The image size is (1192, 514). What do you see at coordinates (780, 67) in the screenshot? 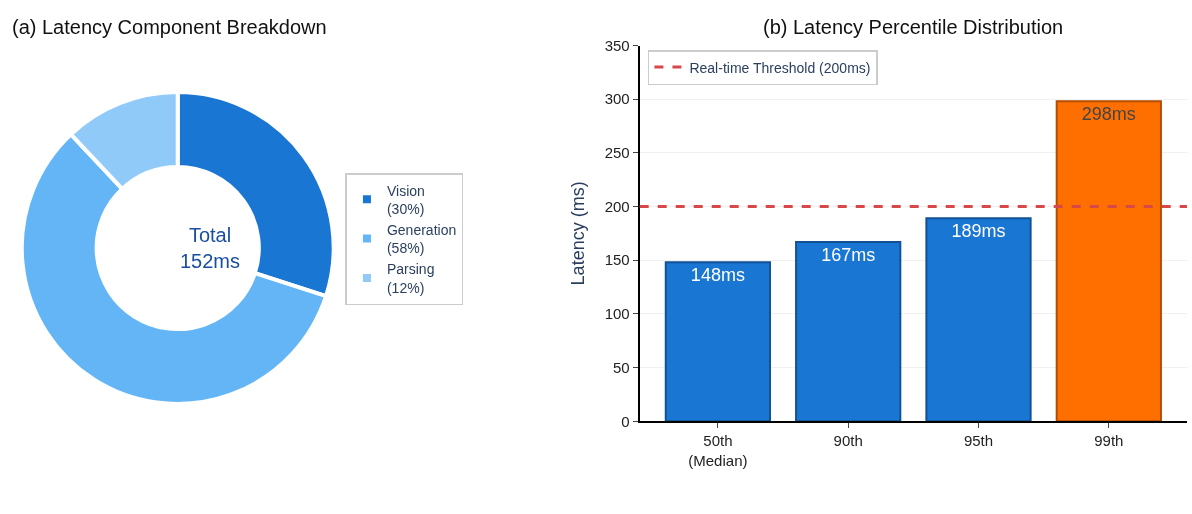
I see `legend-label: Real-time Threshold (200ms)` at bounding box center [780, 67].